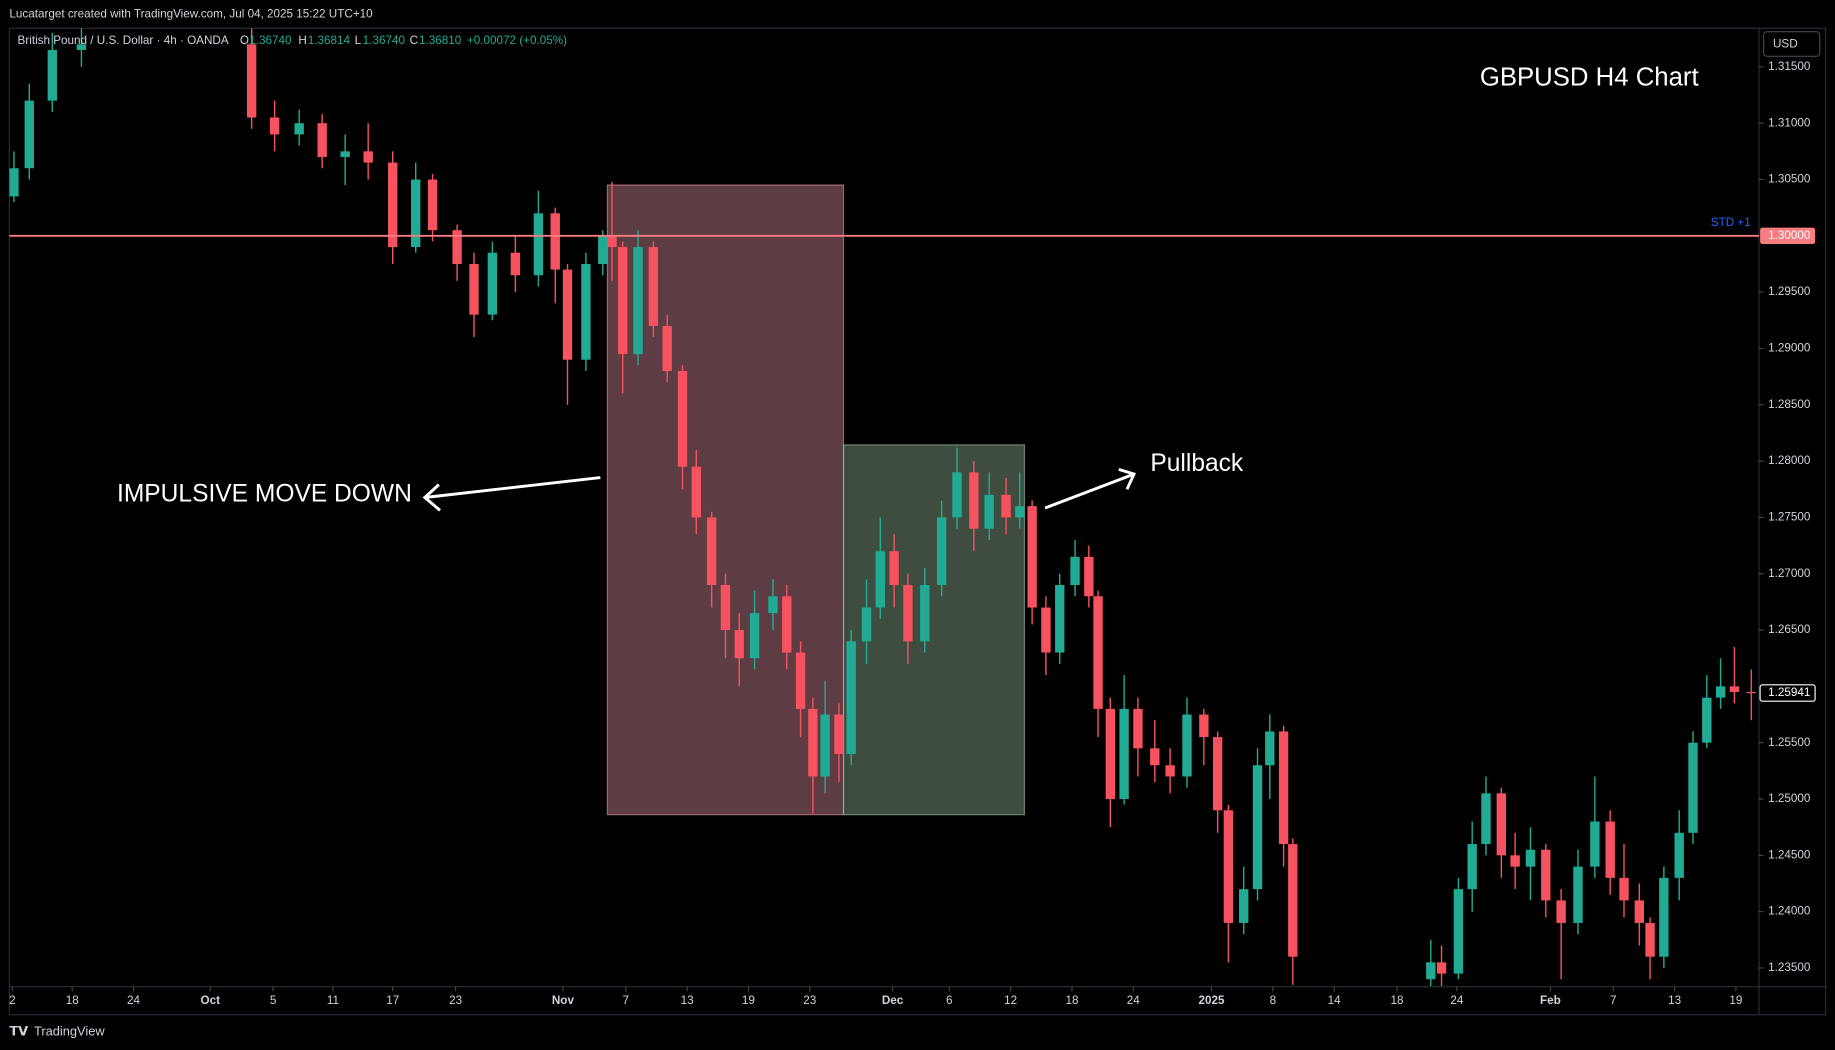 This screenshot has width=1835, height=1050. I want to click on currency-button, so click(1792, 44).